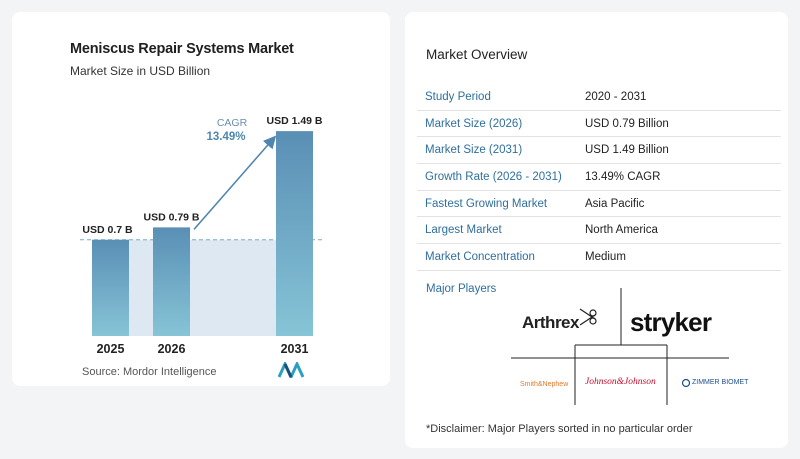 The height and width of the screenshot is (459, 800). What do you see at coordinates (291, 370) in the screenshot?
I see `mordor-logo-icon` at bounding box center [291, 370].